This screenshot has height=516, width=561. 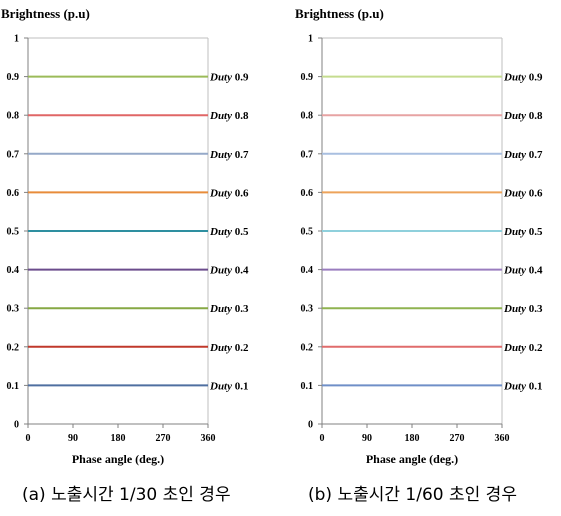 What do you see at coordinates (412, 438) in the screenshot?
I see `panel-b-x-tick-label: 180` at bounding box center [412, 438].